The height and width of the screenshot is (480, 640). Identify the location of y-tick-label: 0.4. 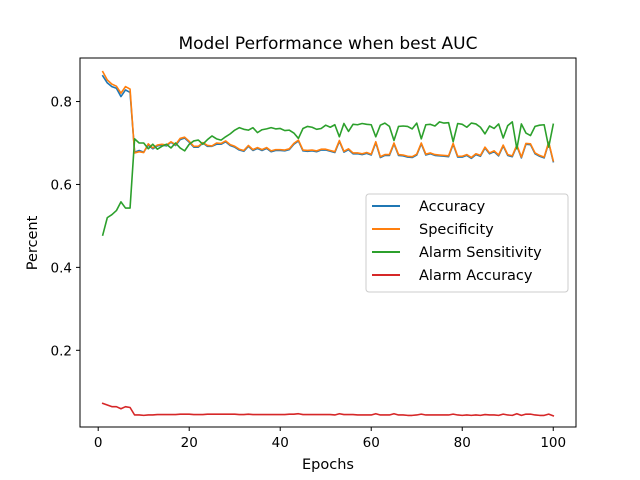
(61, 268).